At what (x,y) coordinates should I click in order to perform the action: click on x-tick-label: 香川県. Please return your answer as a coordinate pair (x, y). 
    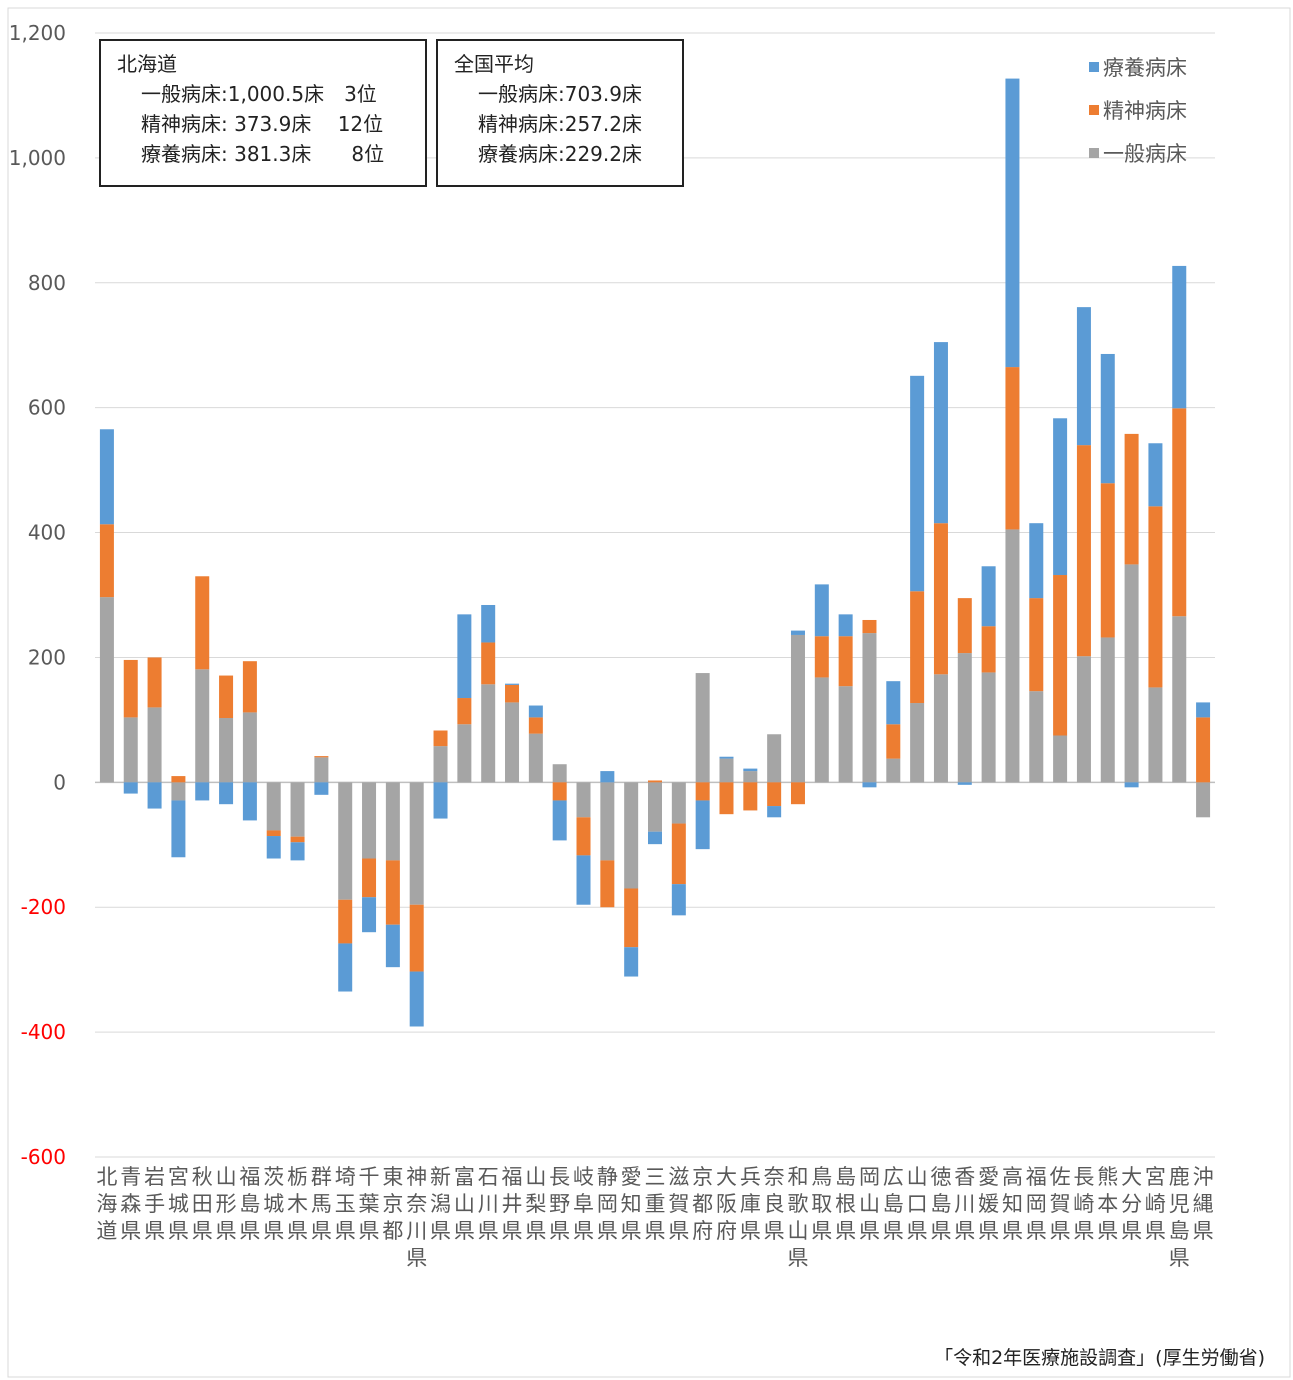
    Looking at the image, I should click on (964, 1204).